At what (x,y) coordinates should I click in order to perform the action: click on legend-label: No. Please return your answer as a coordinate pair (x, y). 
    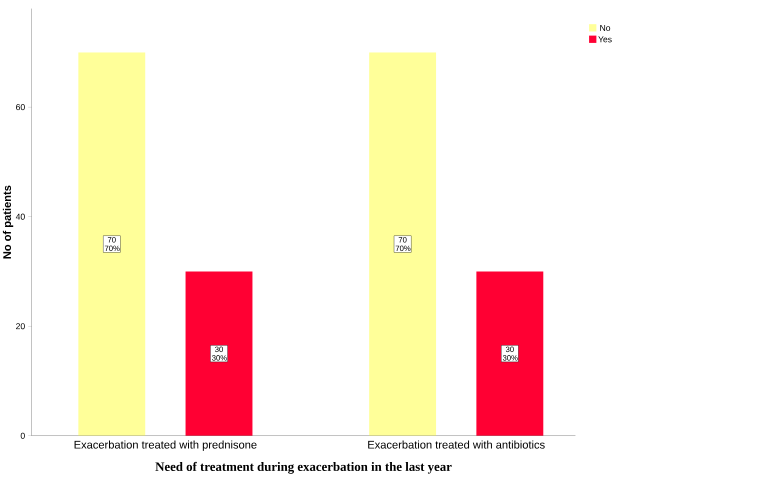
    Looking at the image, I should click on (605, 27).